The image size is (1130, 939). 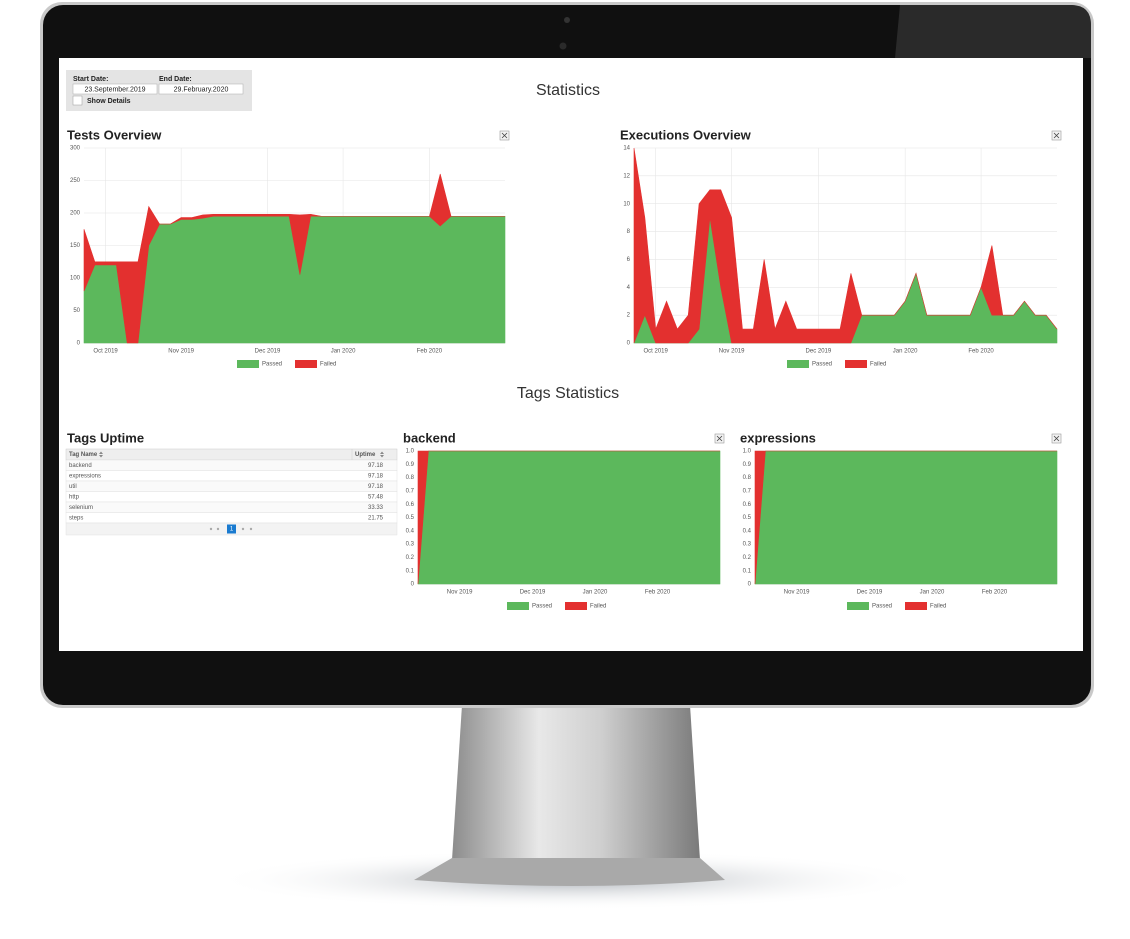 I want to click on y-tick-label: 300, so click(x=75, y=149).